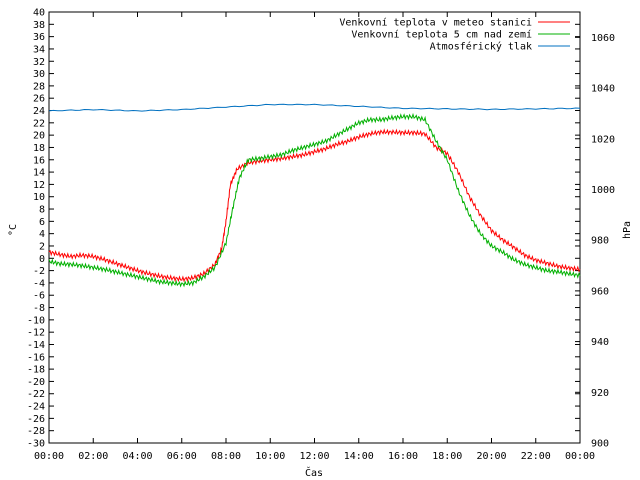 The image size is (640, 480). What do you see at coordinates (39, 197) in the screenshot?
I see `y-tick-label: 10` at bounding box center [39, 197].